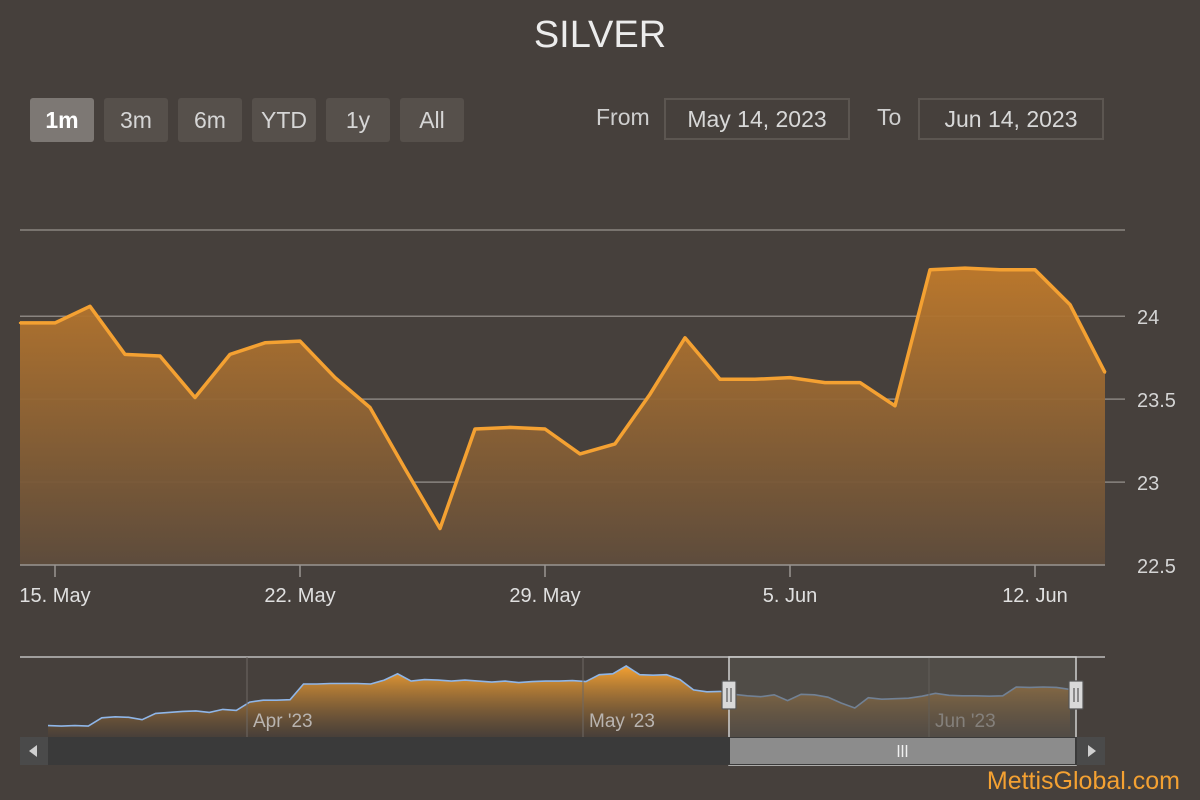  I want to click on navigator-right-handle, so click(1076, 695).